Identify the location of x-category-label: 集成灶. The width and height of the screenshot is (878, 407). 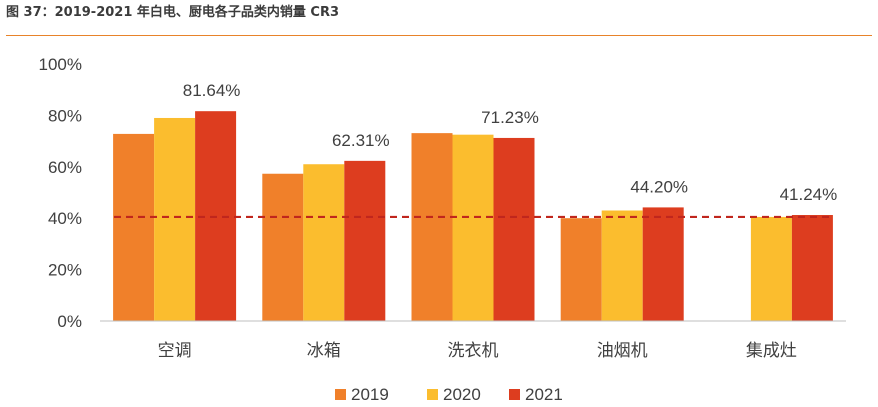
(771, 351).